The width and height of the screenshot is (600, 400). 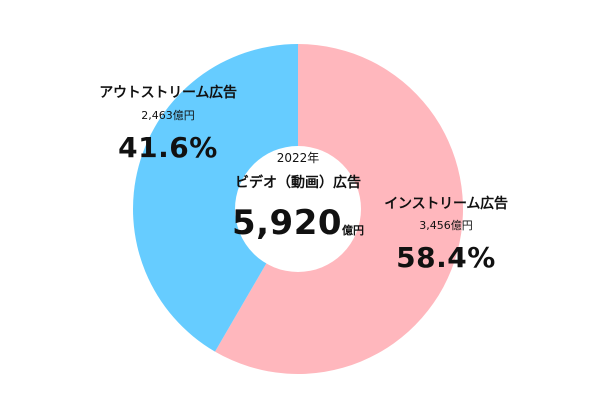 What do you see at coordinates (446, 204) in the screenshot?
I see `instream-name-label: インストリーム広告` at bounding box center [446, 204].